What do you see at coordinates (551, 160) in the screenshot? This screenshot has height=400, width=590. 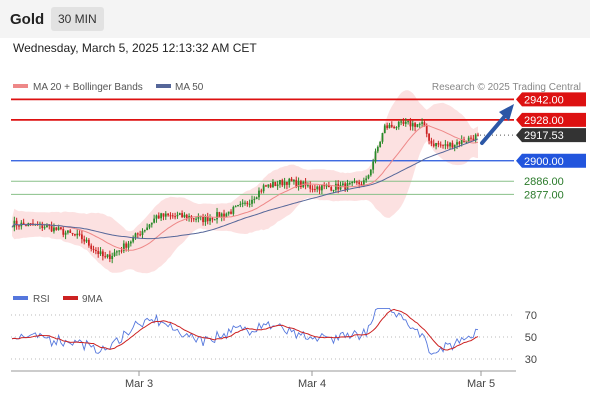 I see `level-tag-2900.00` at bounding box center [551, 160].